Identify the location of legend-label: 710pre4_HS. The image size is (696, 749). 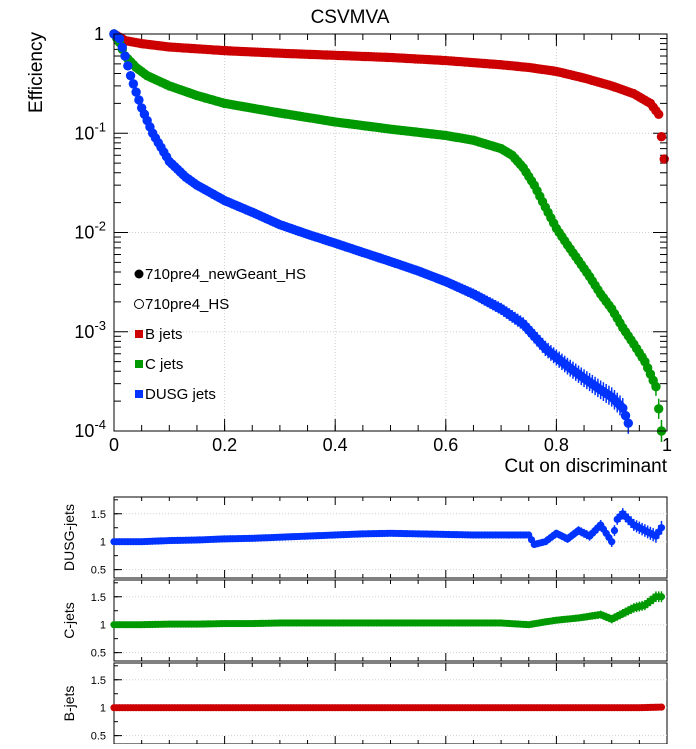
(187, 304).